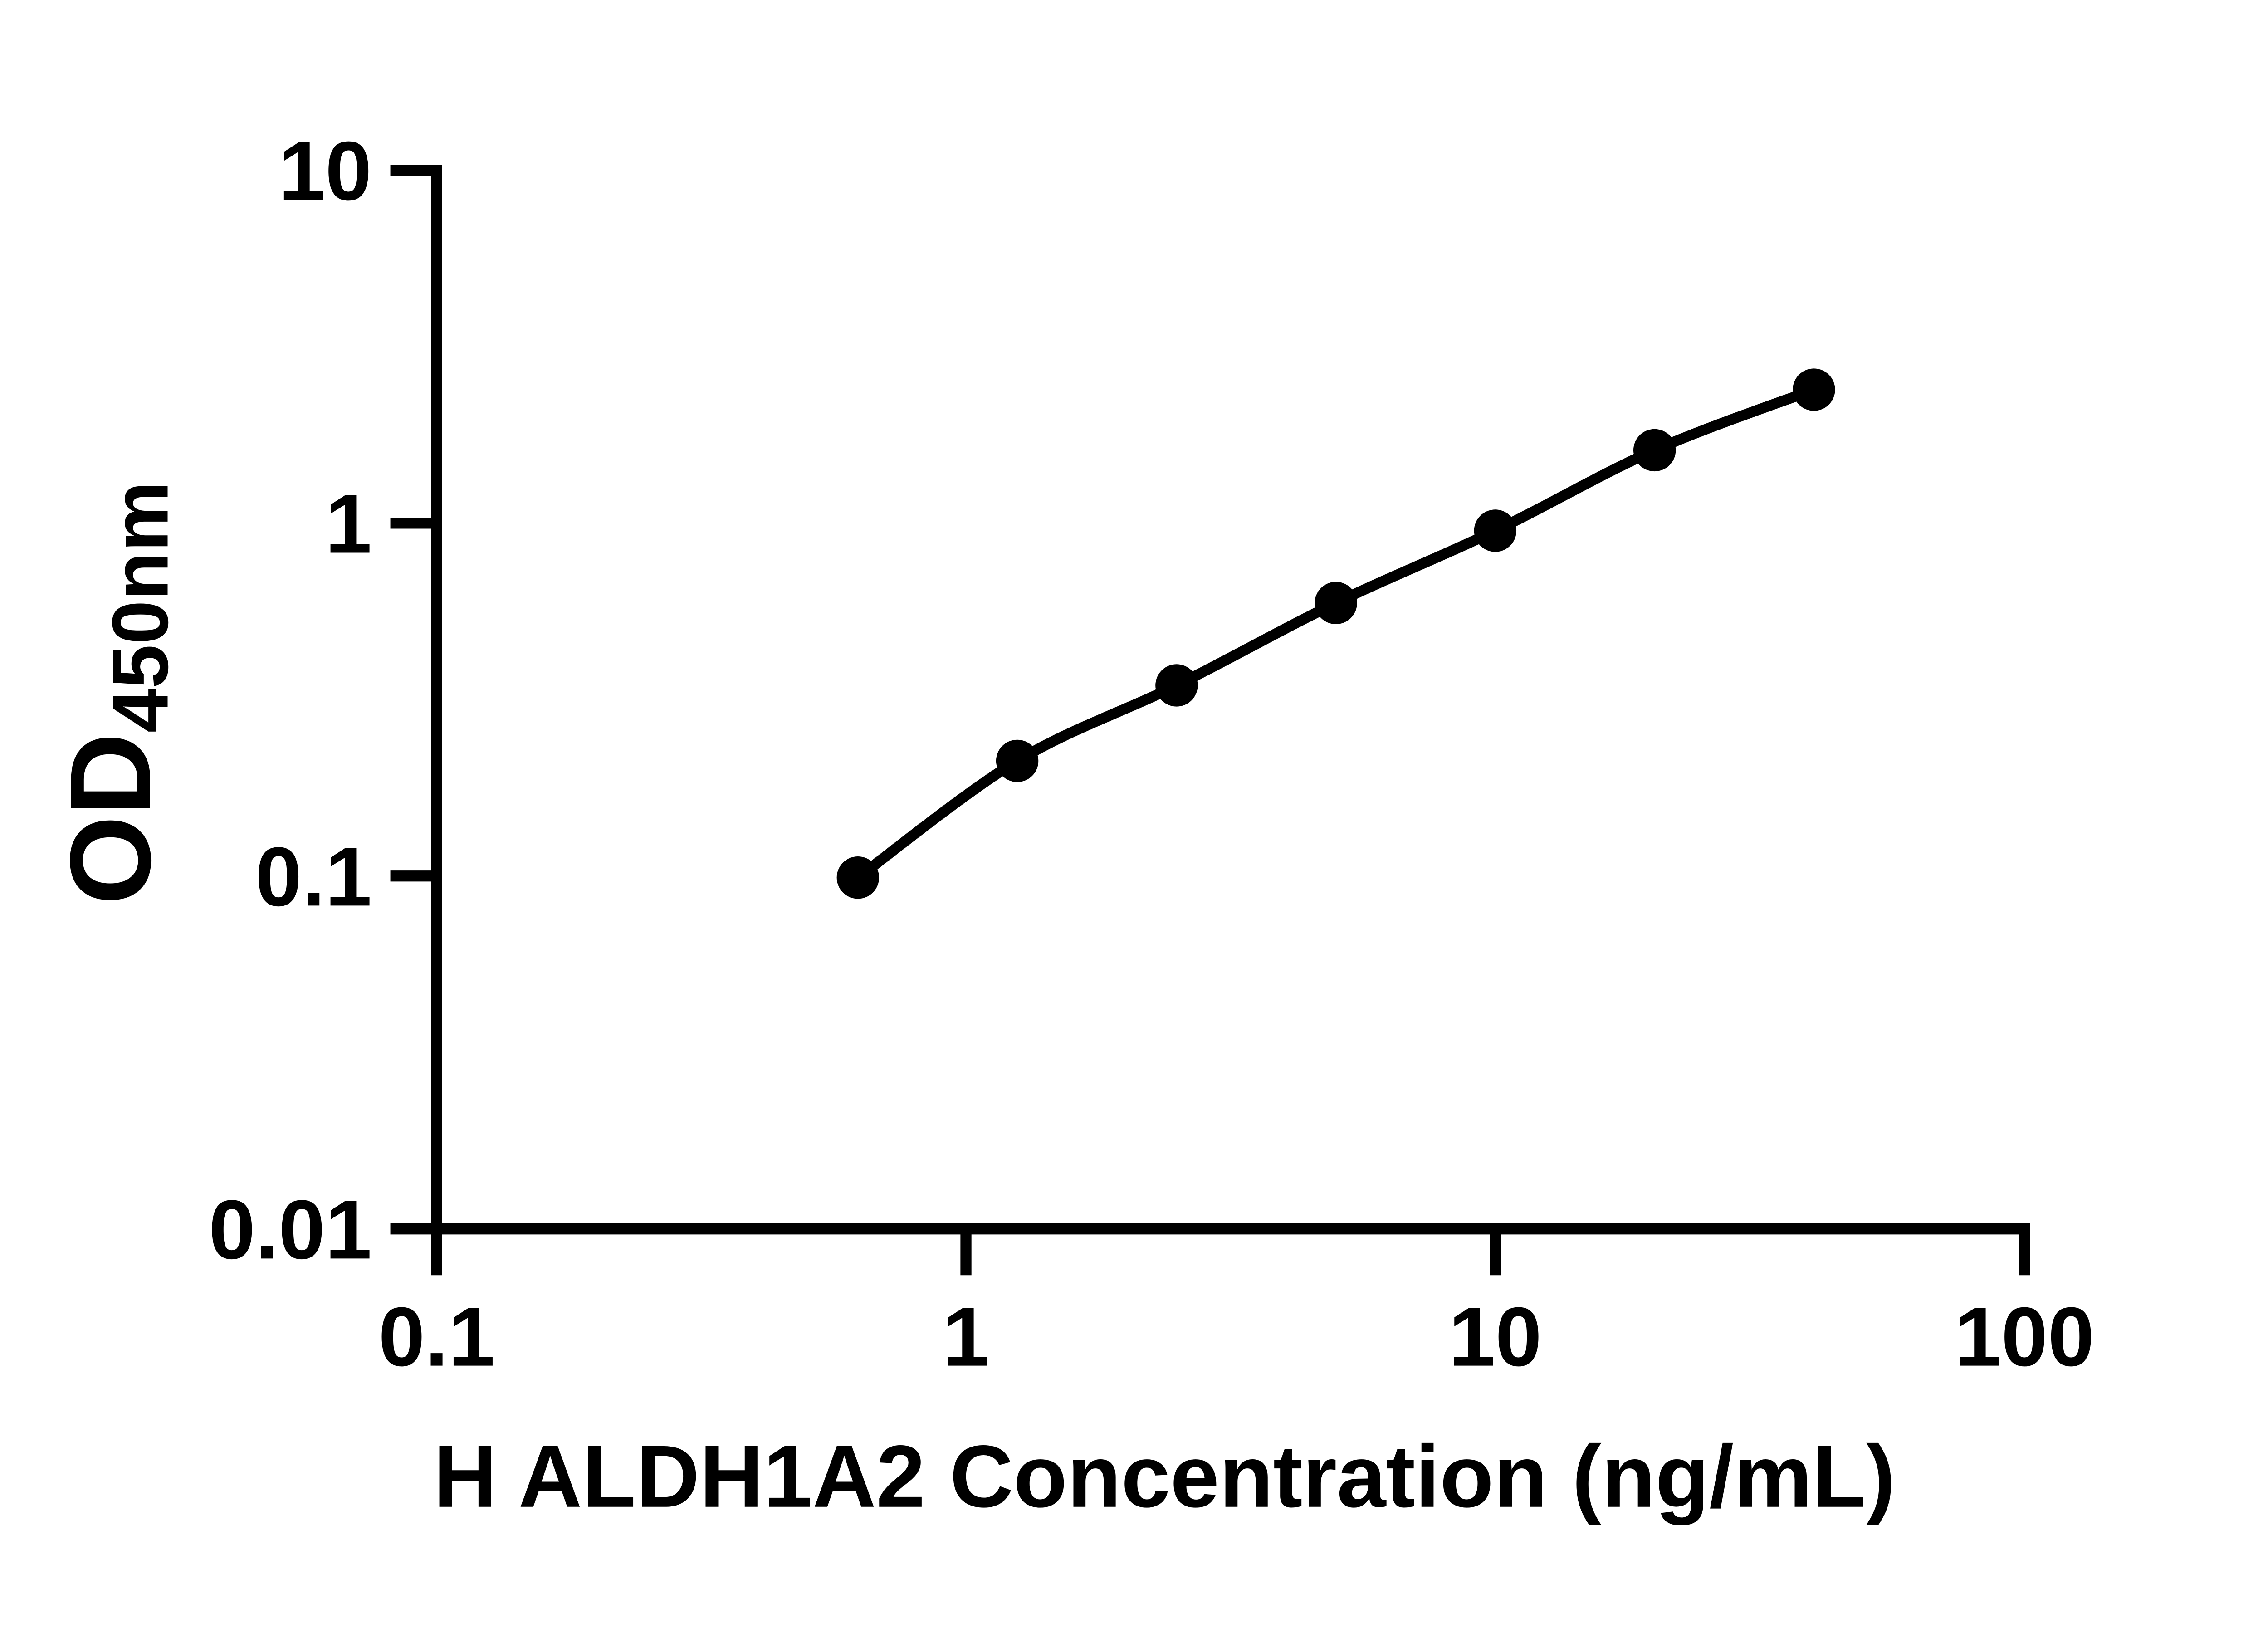 The height and width of the screenshot is (1633, 2268). I want to click on y-axis-title: OD450nm, so click(116, 693).